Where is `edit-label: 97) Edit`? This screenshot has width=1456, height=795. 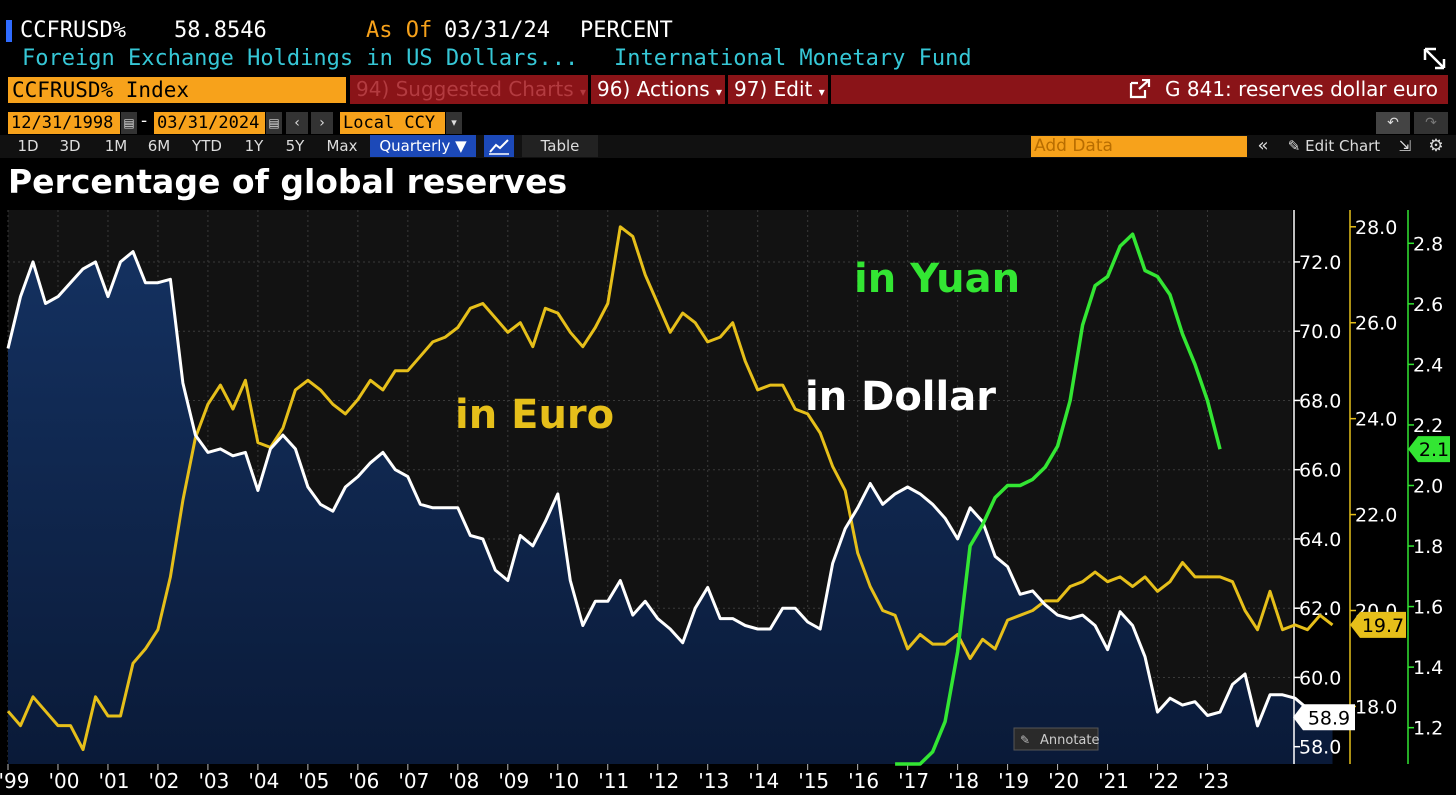
edit-label: 97) Edit is located at coordinates (773, 89).